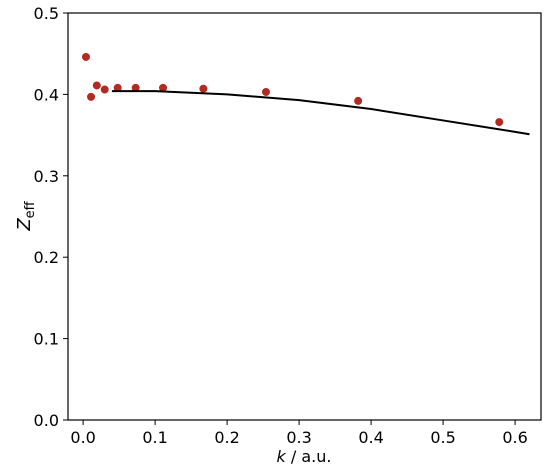  Describe the element at coordinates (26, 215) in the screenshot. I see `y-axis-label: Zeff` at that location.